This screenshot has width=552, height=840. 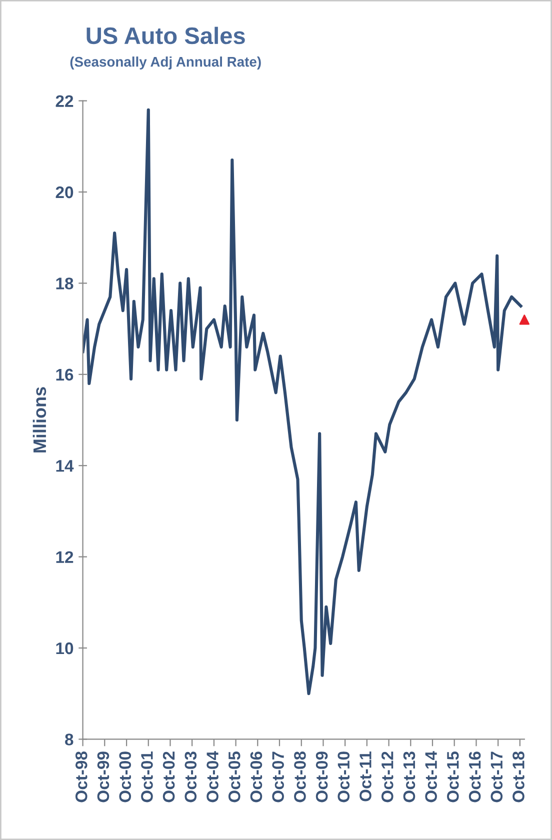 What do you see at coordinates (518, 777) in the screenshot?
I see `x-tick-label: Oct-18` at bounding box center [518, 777].